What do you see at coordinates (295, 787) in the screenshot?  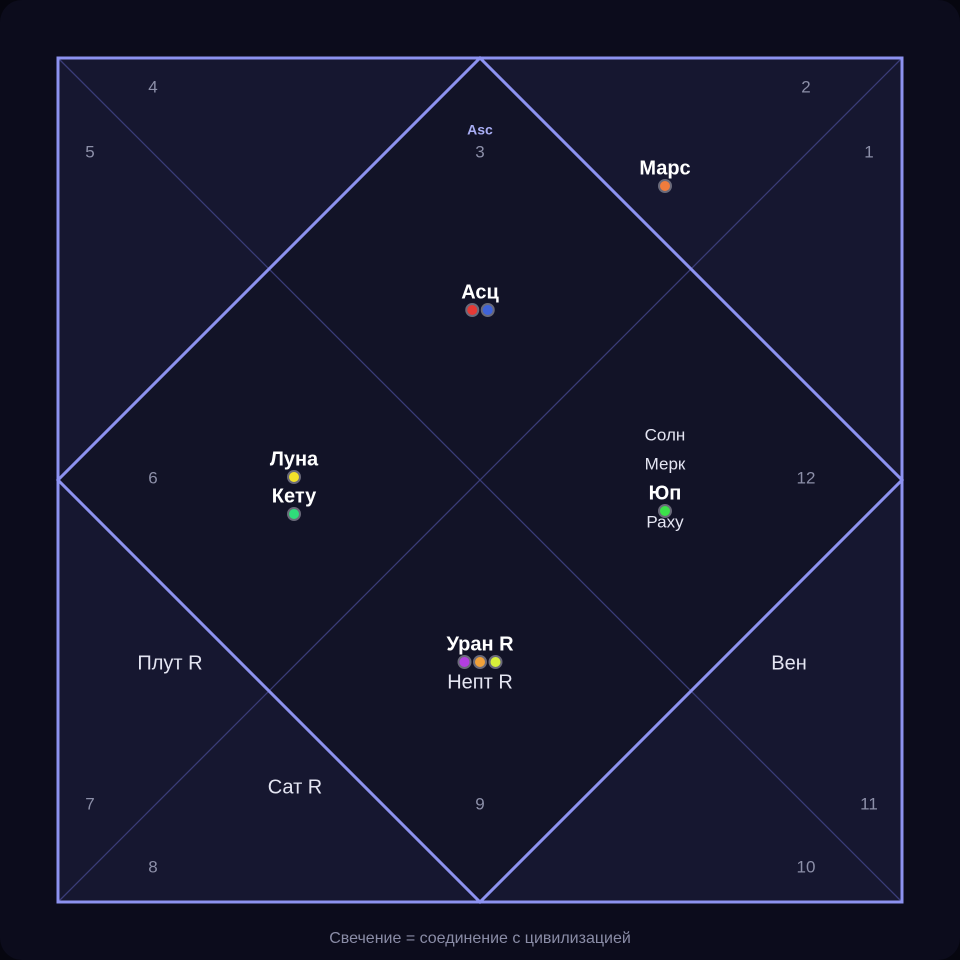 I see `planet-label: Сат R` at bounding box center [295, 787].